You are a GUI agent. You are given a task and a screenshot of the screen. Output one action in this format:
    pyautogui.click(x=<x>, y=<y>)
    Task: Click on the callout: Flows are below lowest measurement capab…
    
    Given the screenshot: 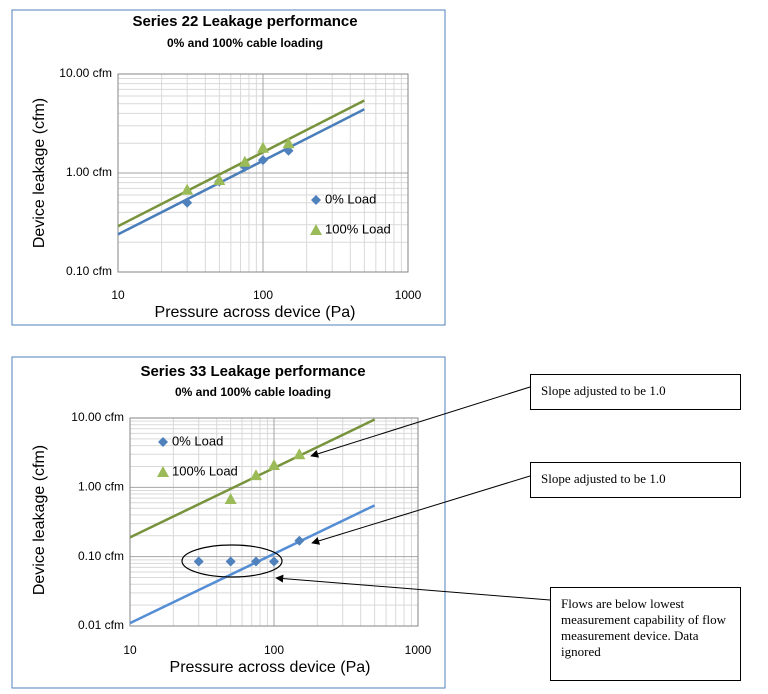 What is the action you would take?
    pyautogui.click(x=645, y=634)
    